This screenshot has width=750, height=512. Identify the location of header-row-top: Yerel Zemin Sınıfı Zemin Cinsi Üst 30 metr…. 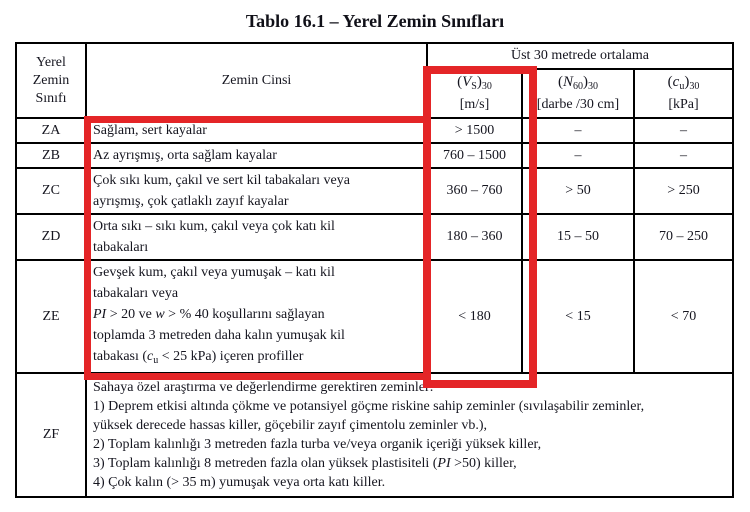
(374, 80).